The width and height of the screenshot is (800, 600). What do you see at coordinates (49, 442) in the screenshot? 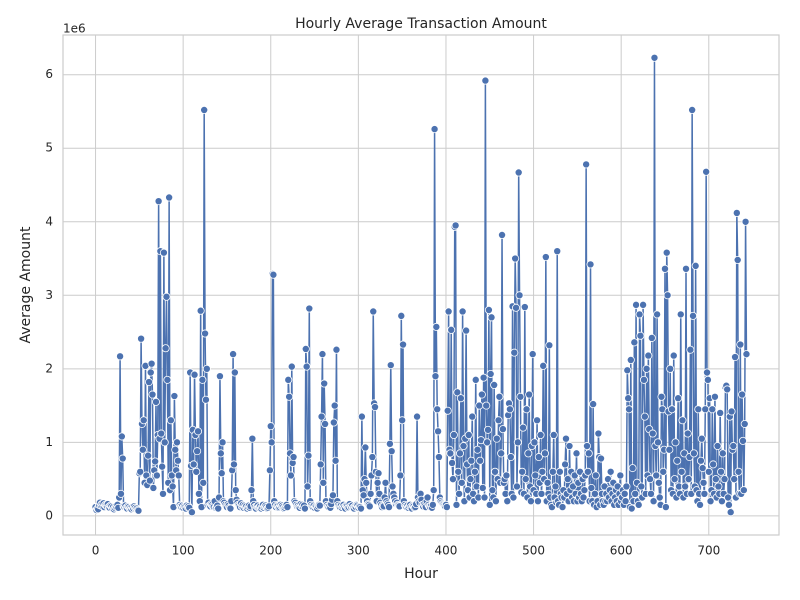
I see `y-tick-label: 1` at bounding box center [49, 442].